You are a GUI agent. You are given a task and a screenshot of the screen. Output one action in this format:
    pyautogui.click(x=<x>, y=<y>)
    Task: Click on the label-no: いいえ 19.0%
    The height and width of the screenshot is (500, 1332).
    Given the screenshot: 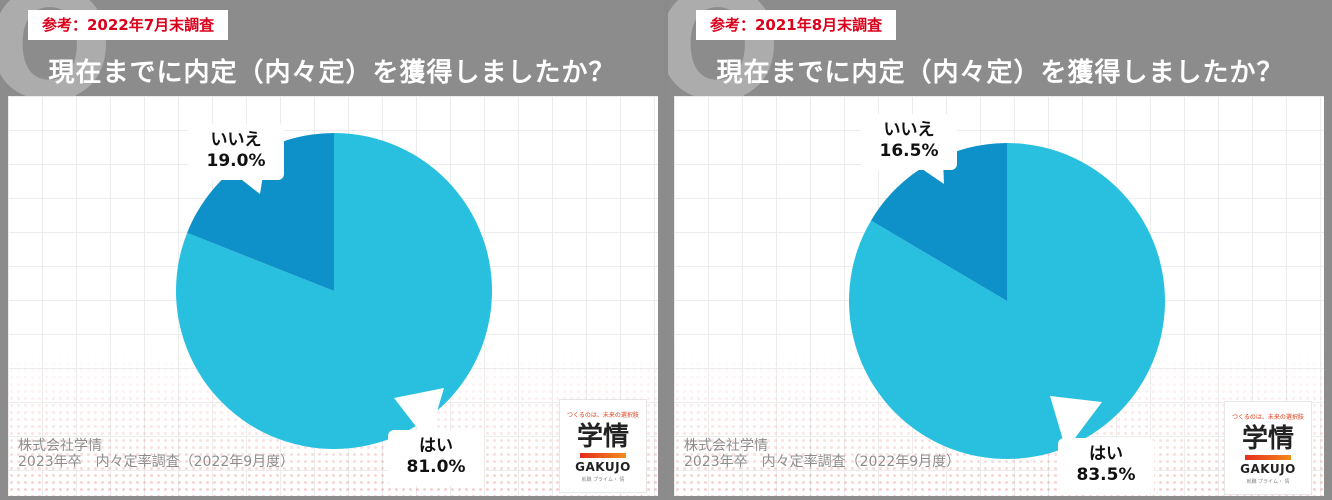 What is the action you would take?
    pyautogui.click(x=236, y=151)
    